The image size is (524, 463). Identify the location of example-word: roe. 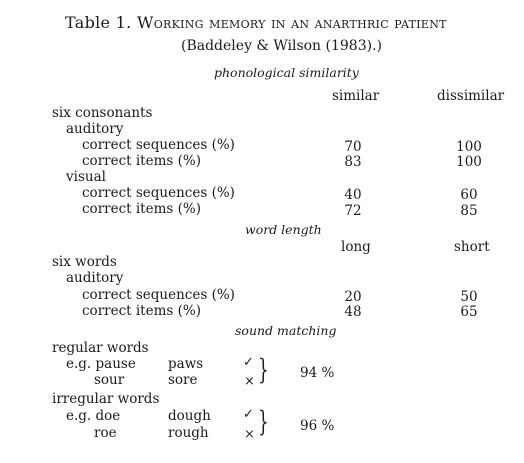
(105, 433).